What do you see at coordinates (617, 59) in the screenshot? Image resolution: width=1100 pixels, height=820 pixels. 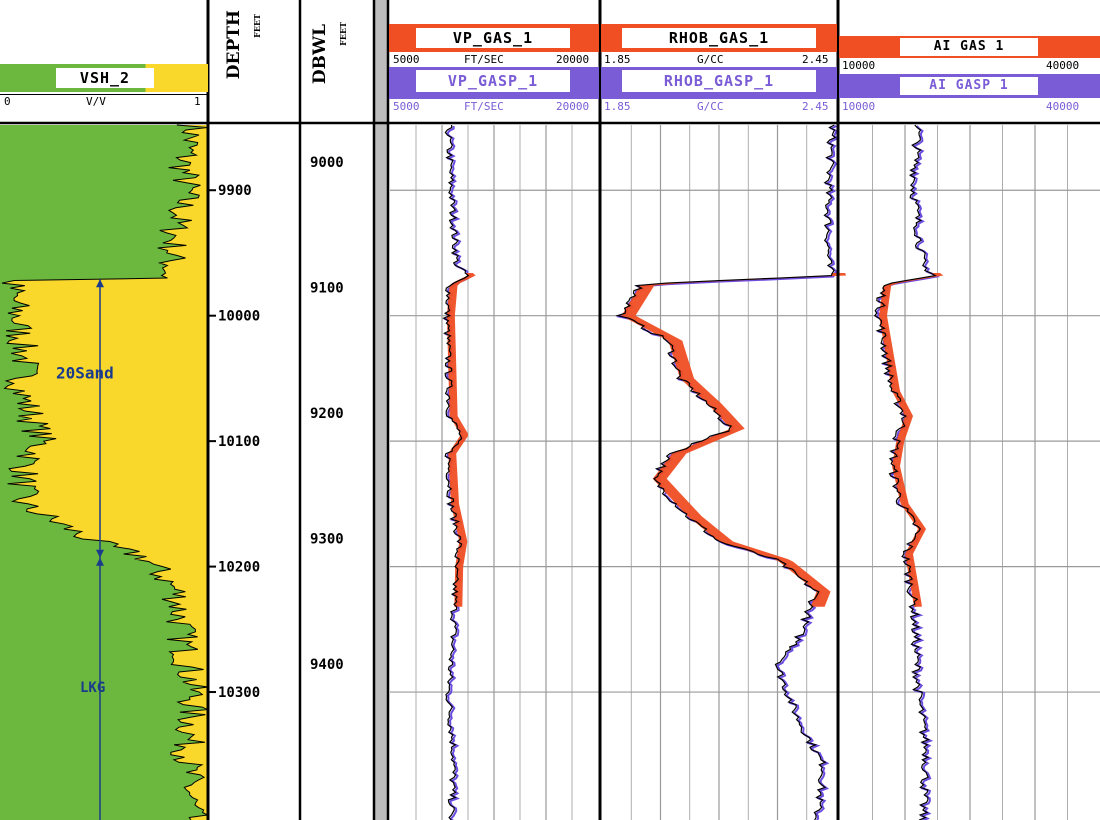 I see `rhob-gas-min: 1.85` at bounding box center [617, 59].